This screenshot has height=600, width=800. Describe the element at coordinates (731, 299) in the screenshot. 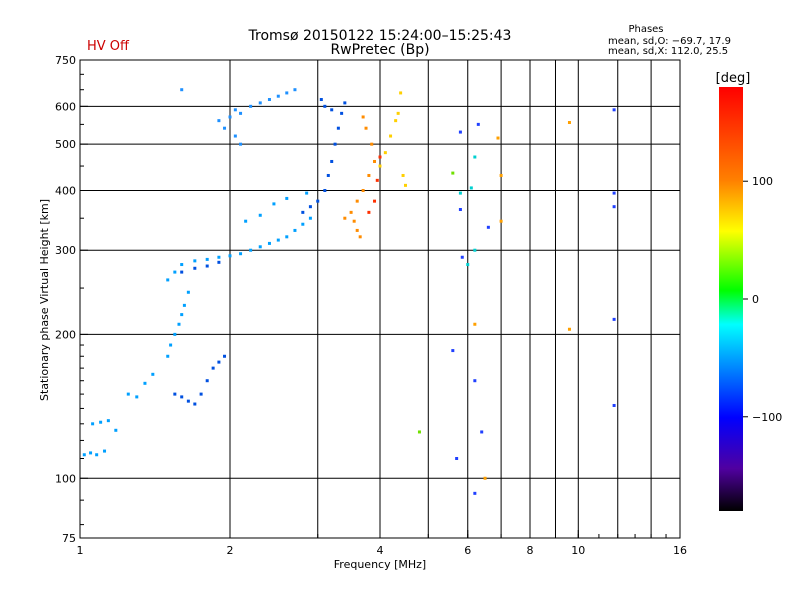

I see `colorbar` at that location.